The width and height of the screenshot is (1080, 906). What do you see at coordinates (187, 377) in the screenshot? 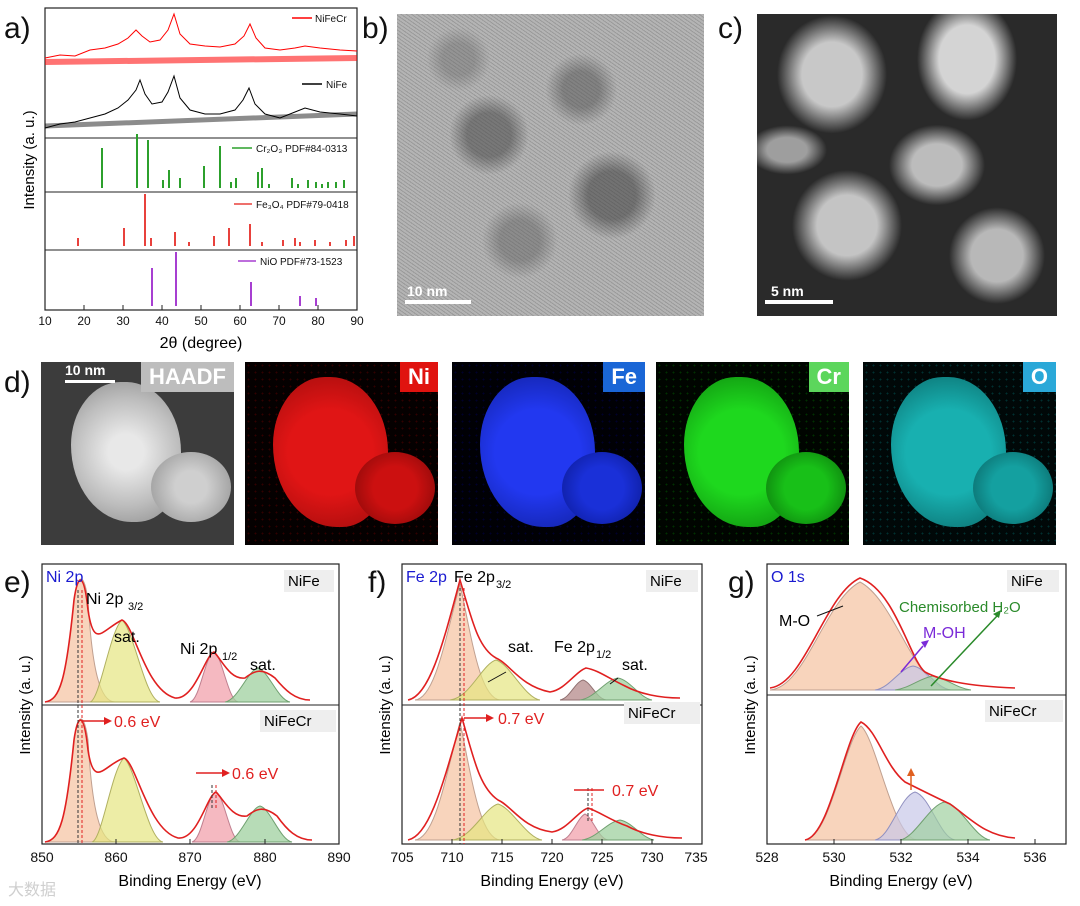
I see `eds-label-haadf: HAADF` at bounding box center [187, 377].